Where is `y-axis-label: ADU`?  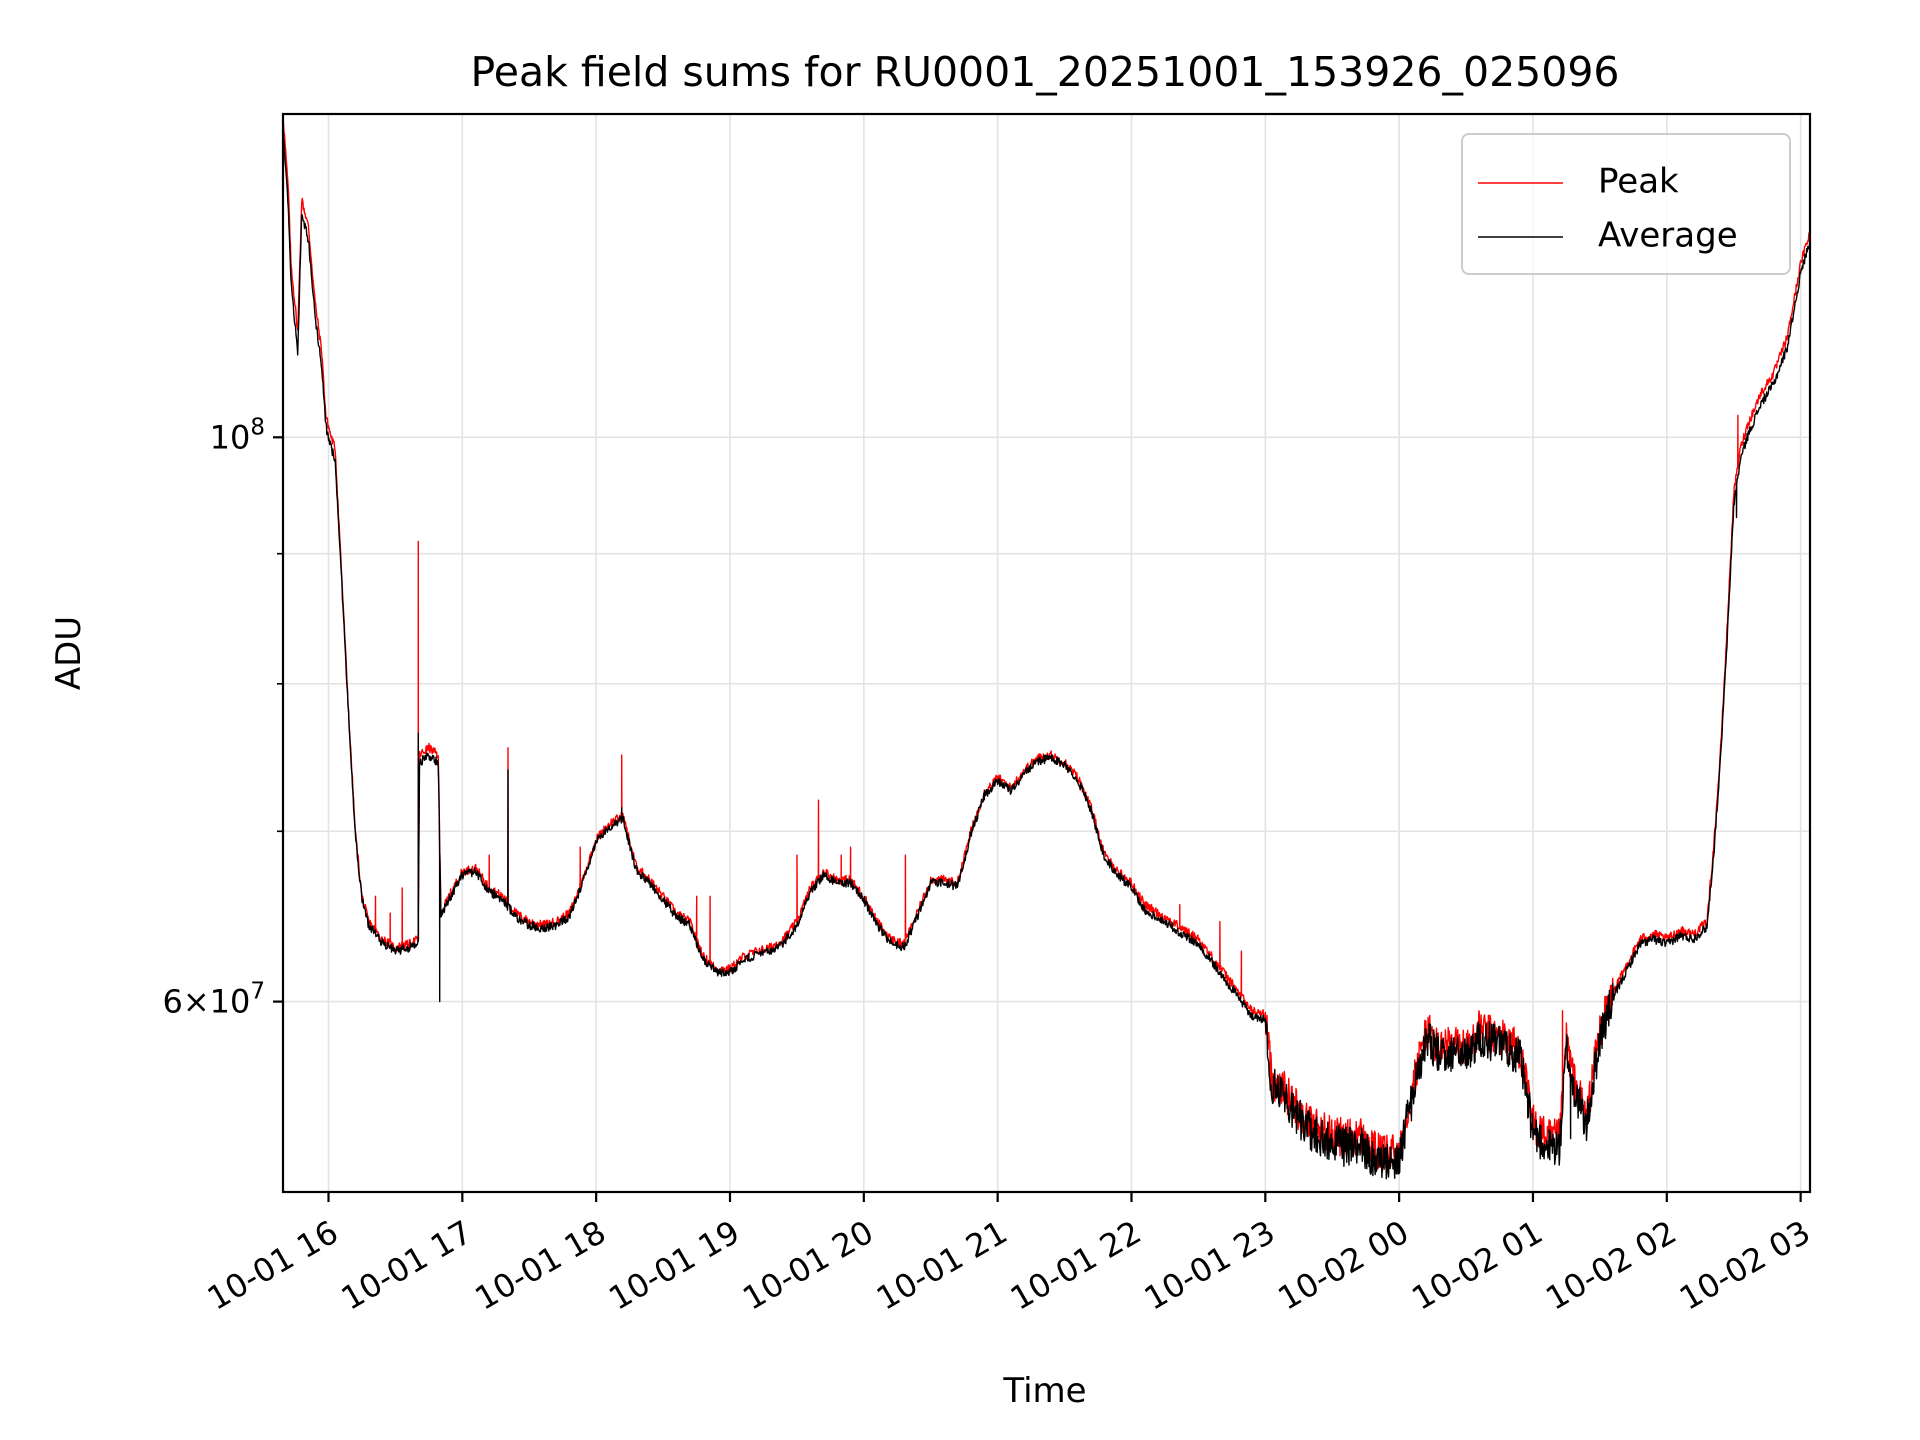 y-axis-label: ADU is located at coordinates (69, 653).